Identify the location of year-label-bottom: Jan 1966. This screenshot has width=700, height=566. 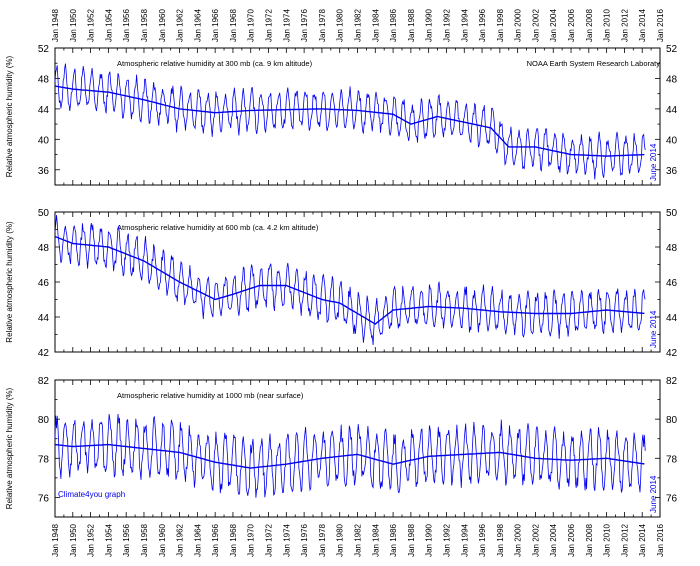
(215, 539).